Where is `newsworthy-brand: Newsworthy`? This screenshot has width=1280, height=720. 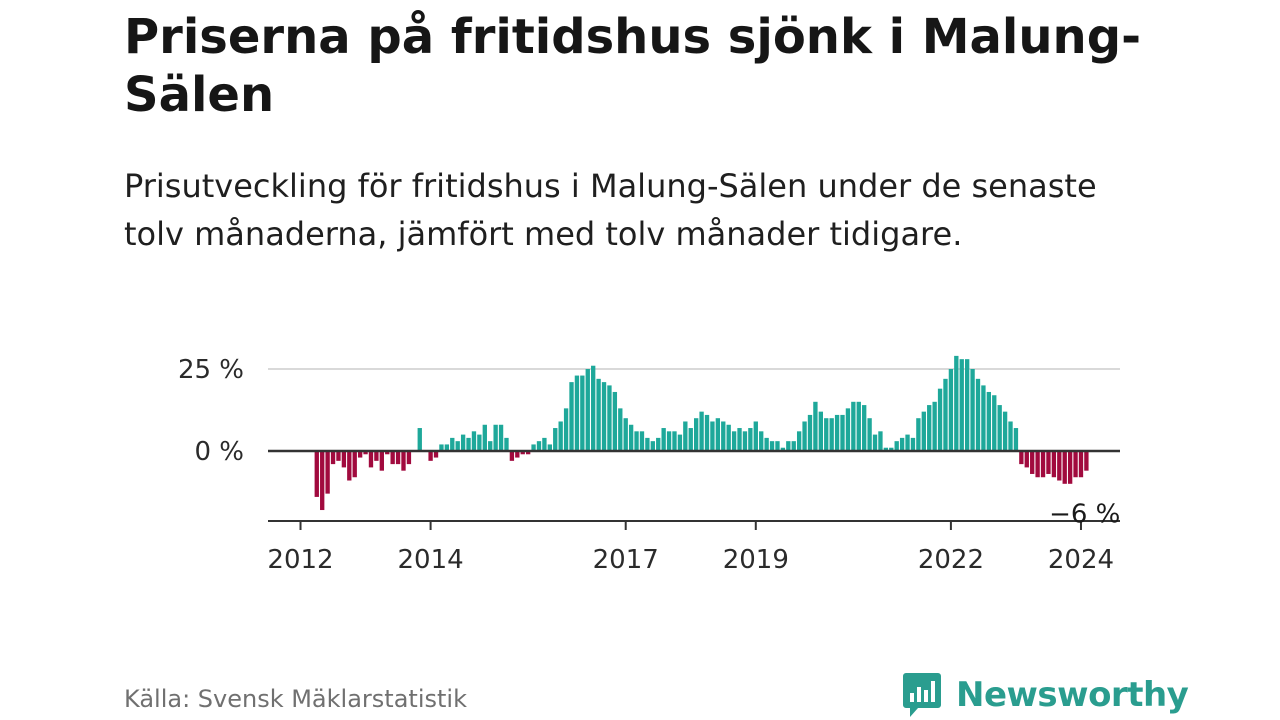
newsworthy-brand: Newsworthy is located at coordinates (1045, 695).